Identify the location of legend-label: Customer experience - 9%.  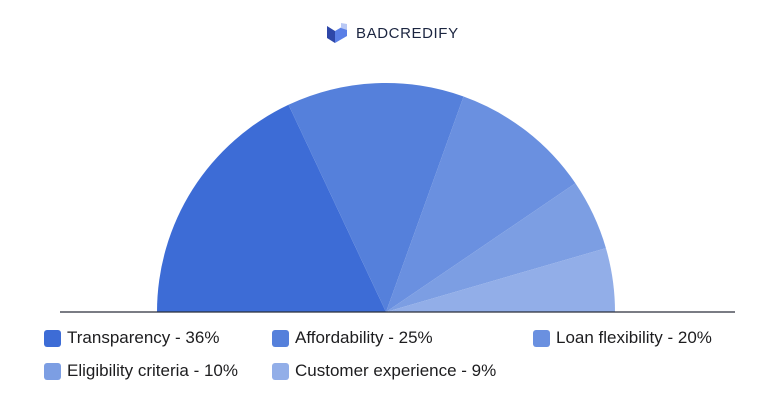
(396, 370).